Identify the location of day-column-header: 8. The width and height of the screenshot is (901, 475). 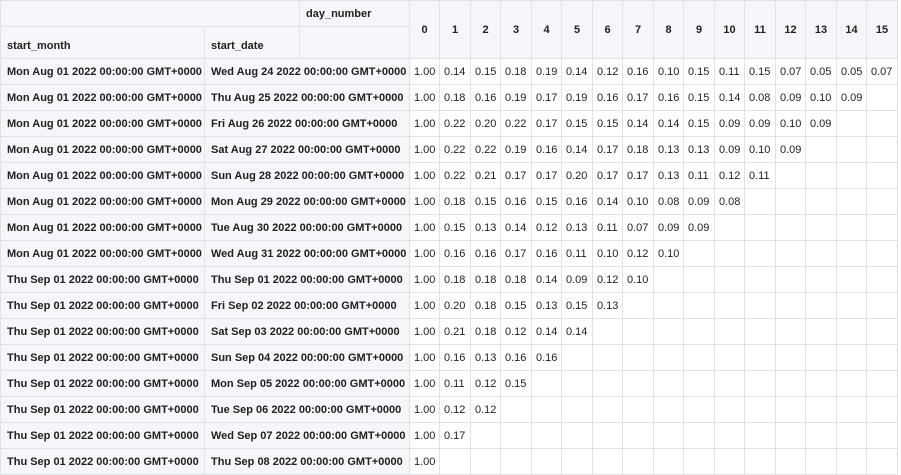
(668, 29).